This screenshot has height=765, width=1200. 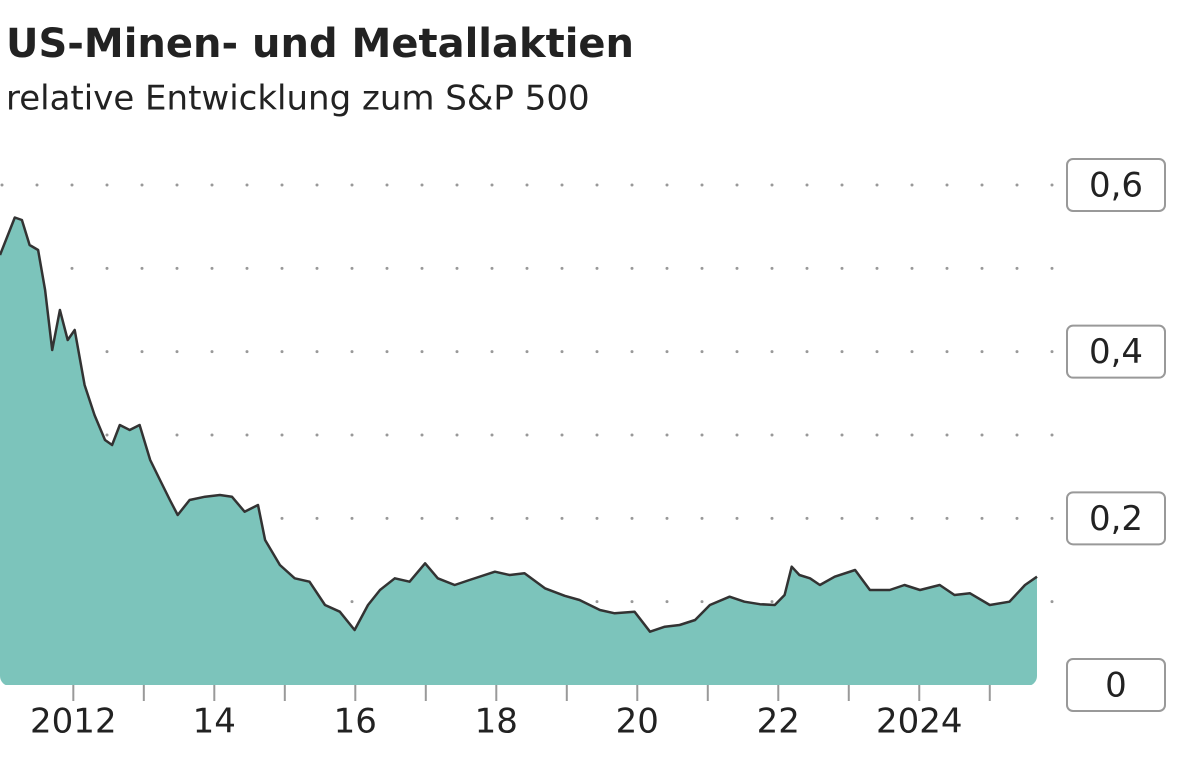 What do you see at coordinates (355, 722) in the screenshot?
I see `x-tick-label: 16` at bounding box center [355, 722].